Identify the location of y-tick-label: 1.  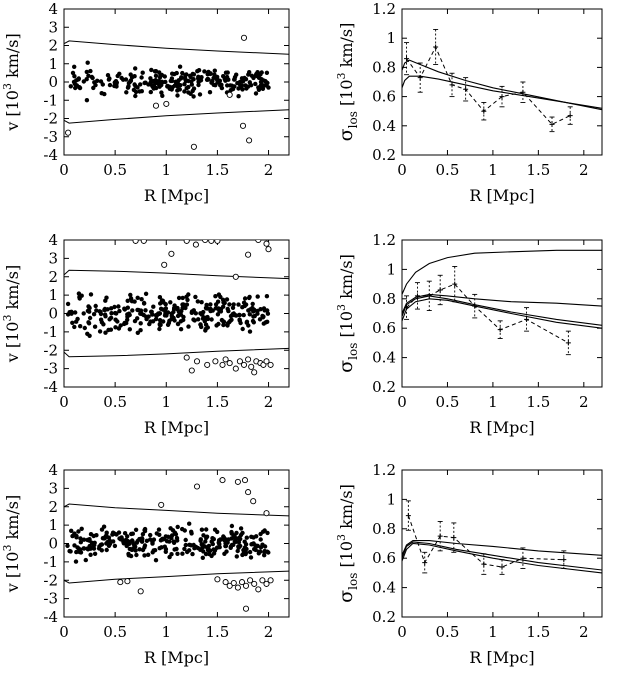
(391, 269).